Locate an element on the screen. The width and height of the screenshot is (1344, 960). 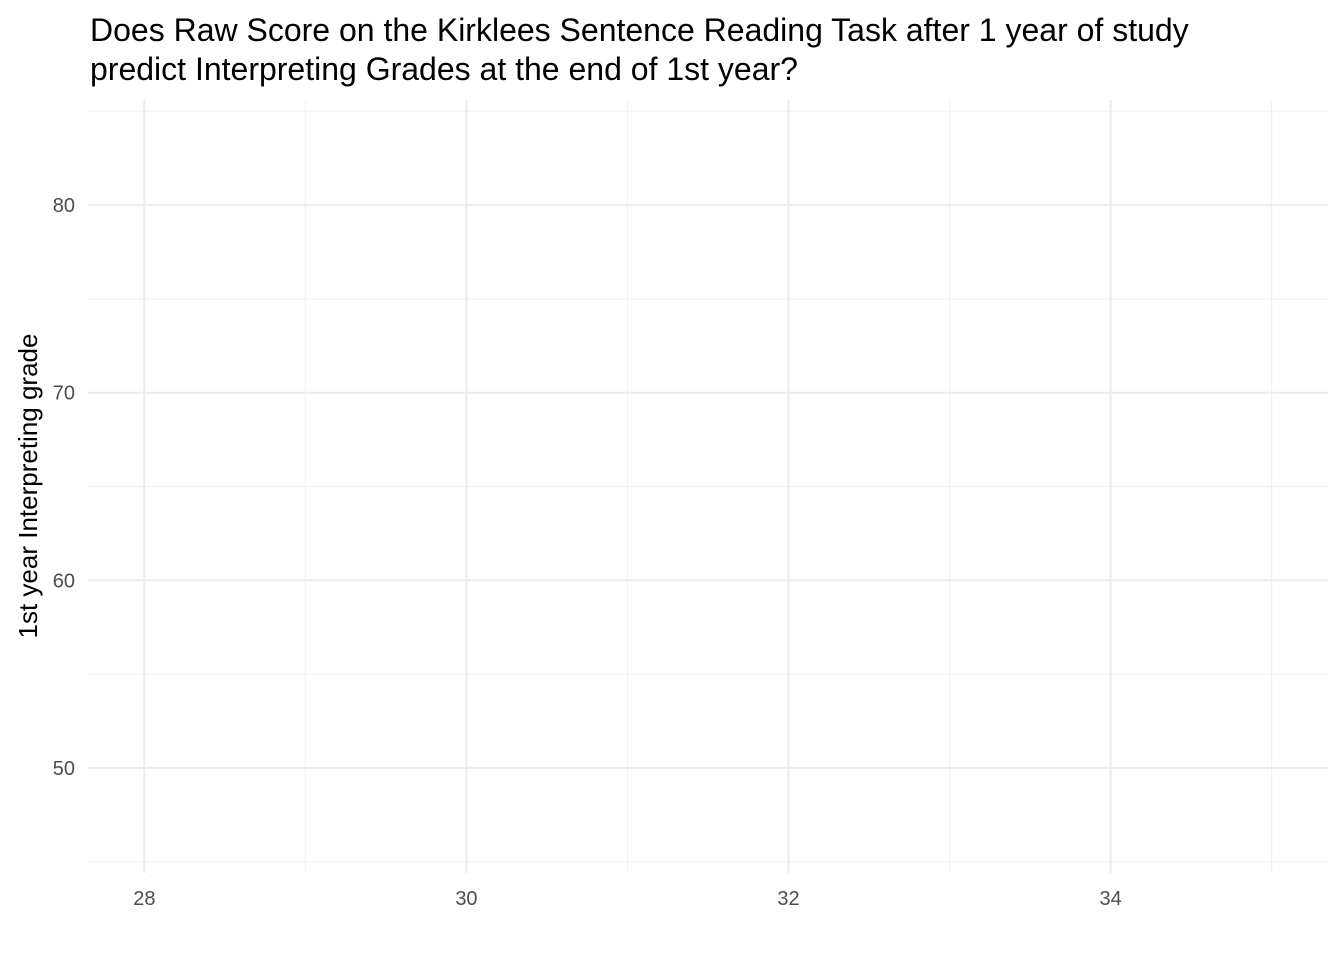
x-tick-label: 34 is located at coordinates (1110, 899).